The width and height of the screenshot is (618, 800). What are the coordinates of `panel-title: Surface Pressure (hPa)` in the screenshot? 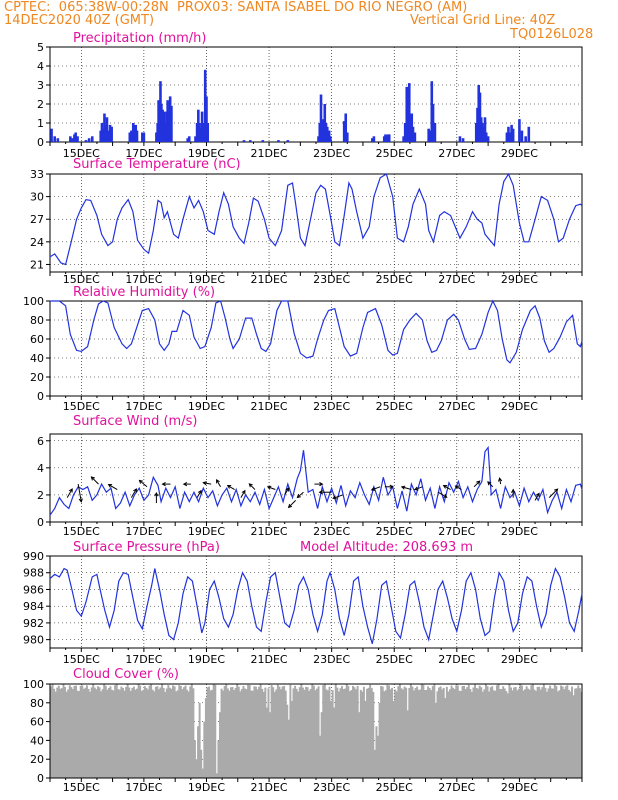 It's located at (146, 547).